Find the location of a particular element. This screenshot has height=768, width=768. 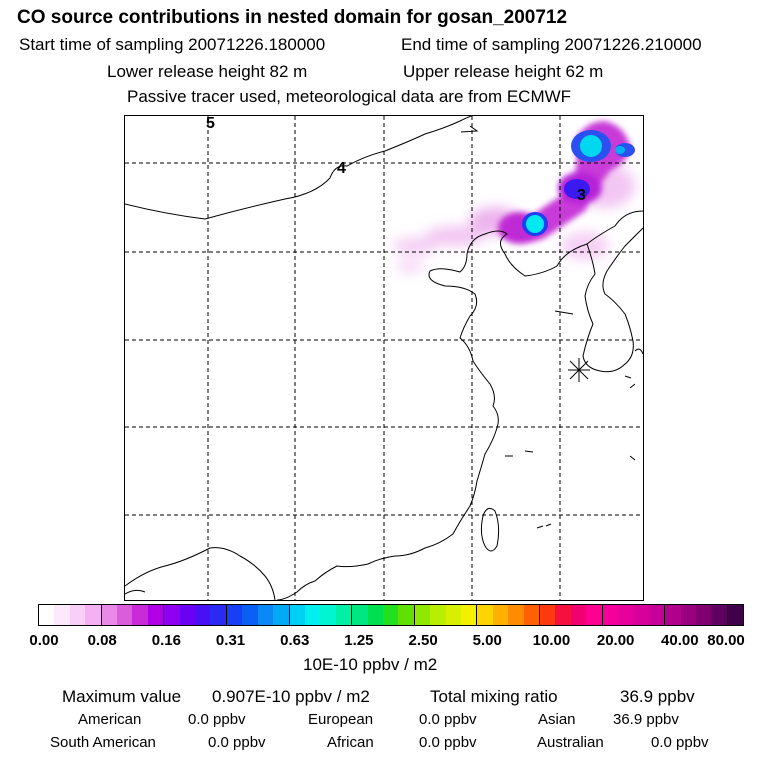

region-european-label: European is located at coordinates (341, 719).